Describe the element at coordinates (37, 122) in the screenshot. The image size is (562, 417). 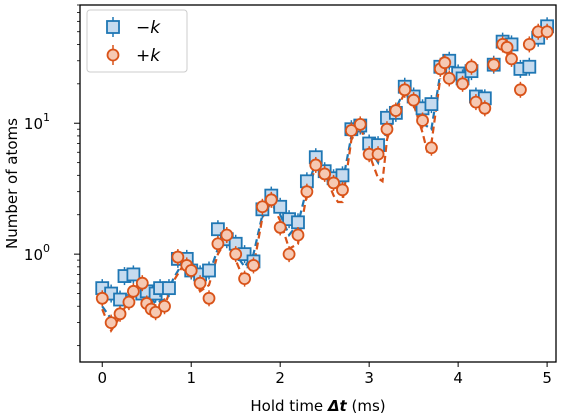
I see `y-tick-label-1: 10¹` at that location.